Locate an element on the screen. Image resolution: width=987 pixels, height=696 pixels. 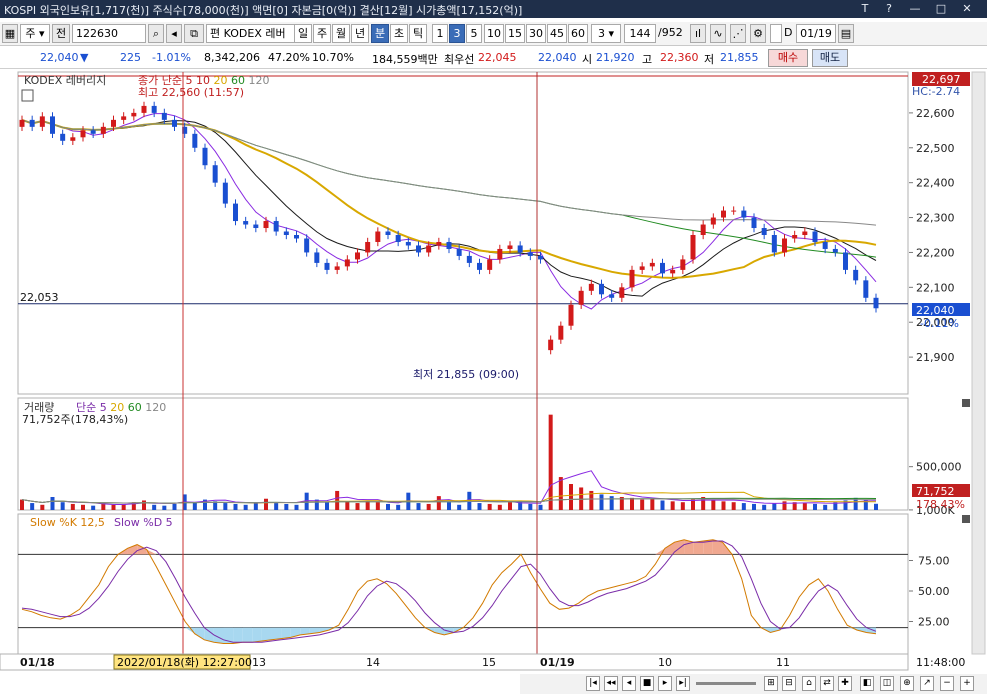
d-label: D is located at coordinates (788, 32).